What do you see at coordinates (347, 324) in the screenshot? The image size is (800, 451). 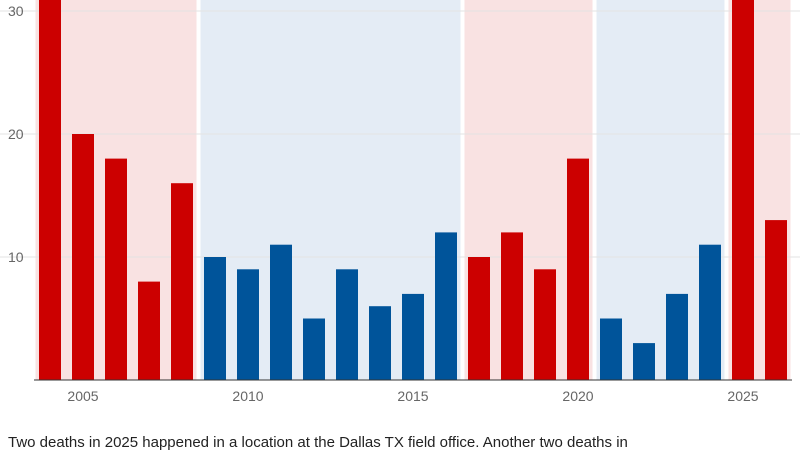 I see `bar-2013` at bounding box center [347, 324].